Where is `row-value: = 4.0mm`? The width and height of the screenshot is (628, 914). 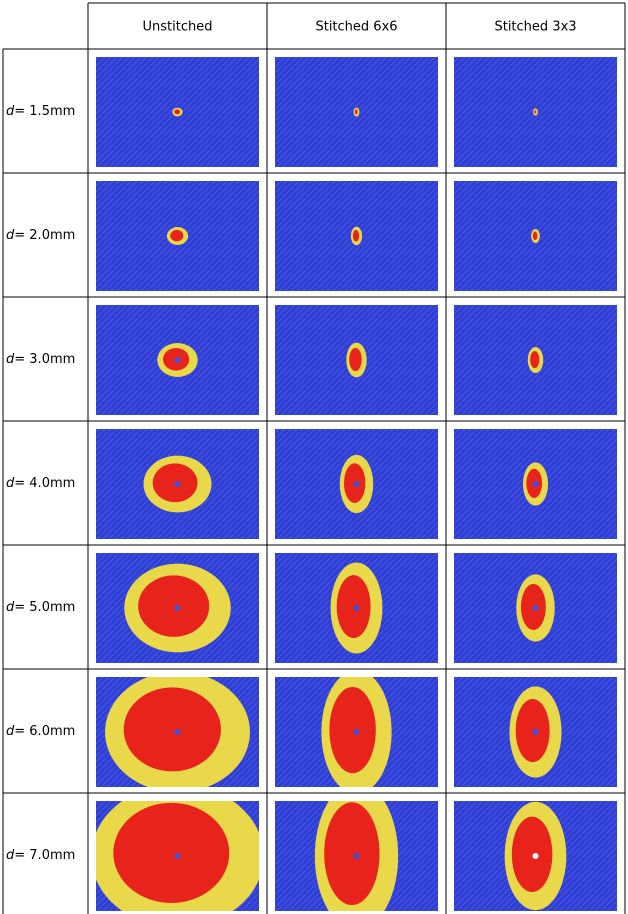
row-value: = 4.0mm is located at coordinates (44, 483).